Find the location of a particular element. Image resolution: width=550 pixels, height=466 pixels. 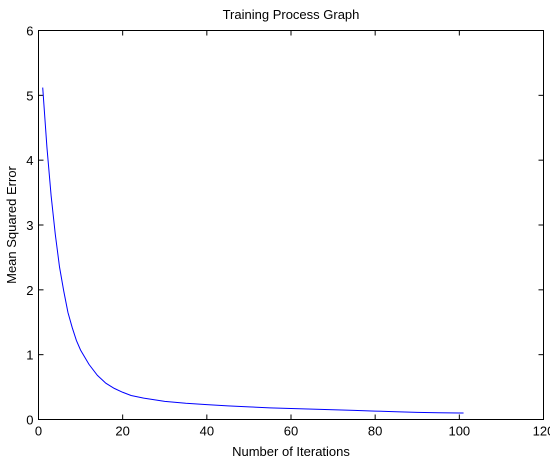

x-tick-label: 20 is located at coordinates (122, 431).